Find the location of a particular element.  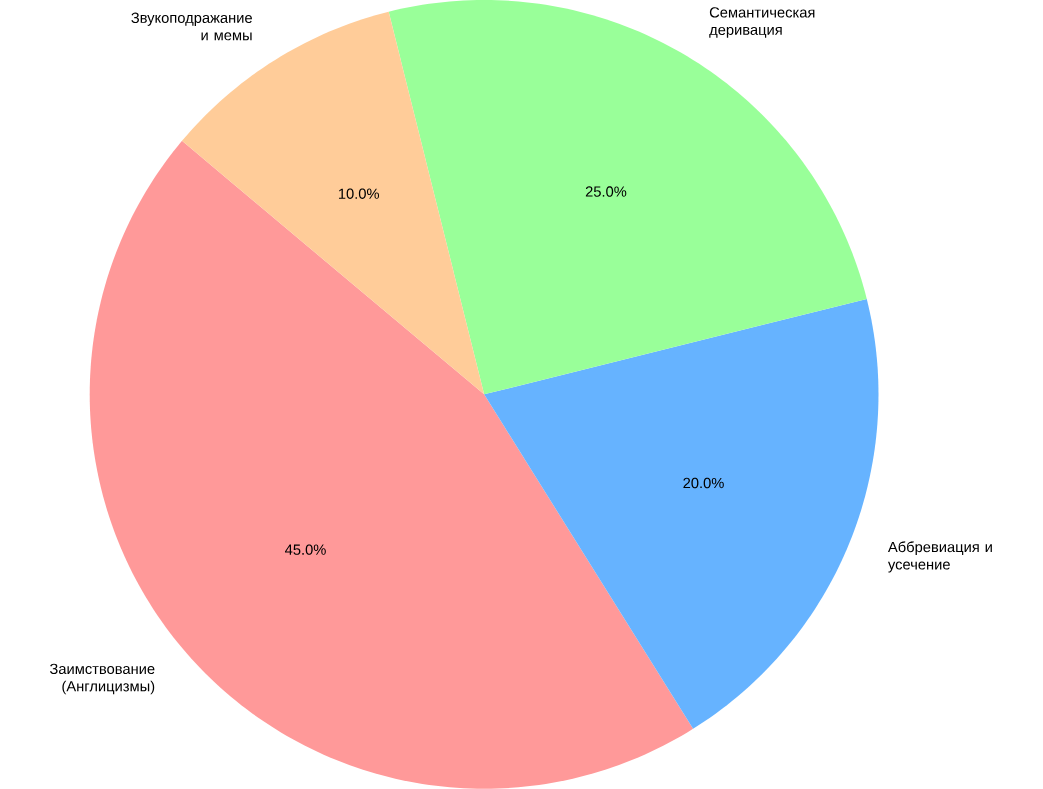

data-label: 45.0% is located at coordinates (305, 549).